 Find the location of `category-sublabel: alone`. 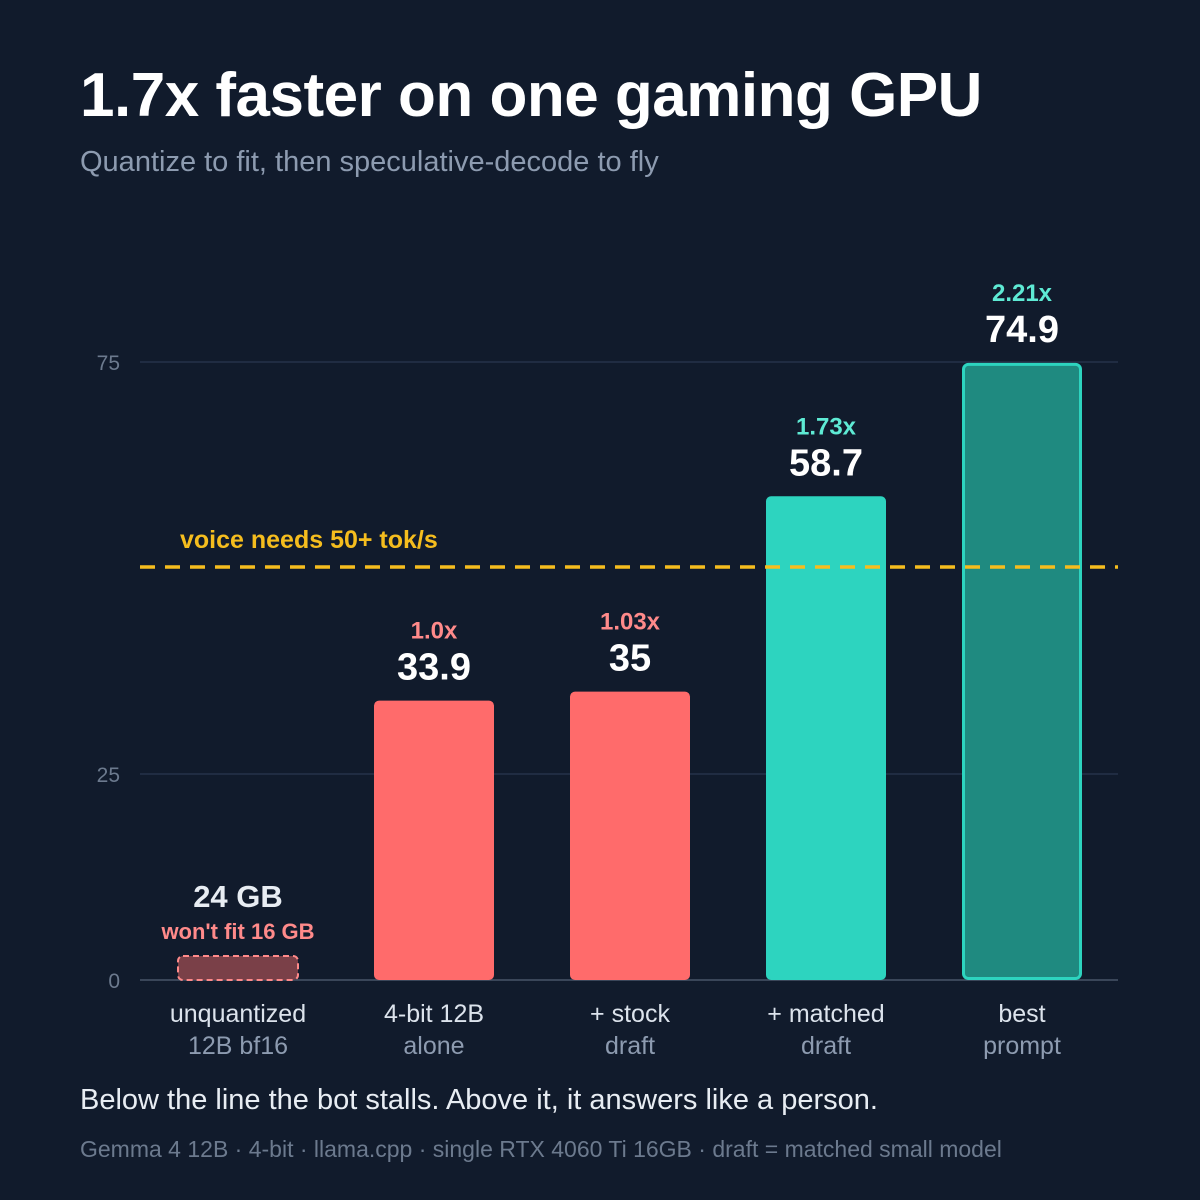

category-sublabel: alone is located at coordinates (433, 1046).